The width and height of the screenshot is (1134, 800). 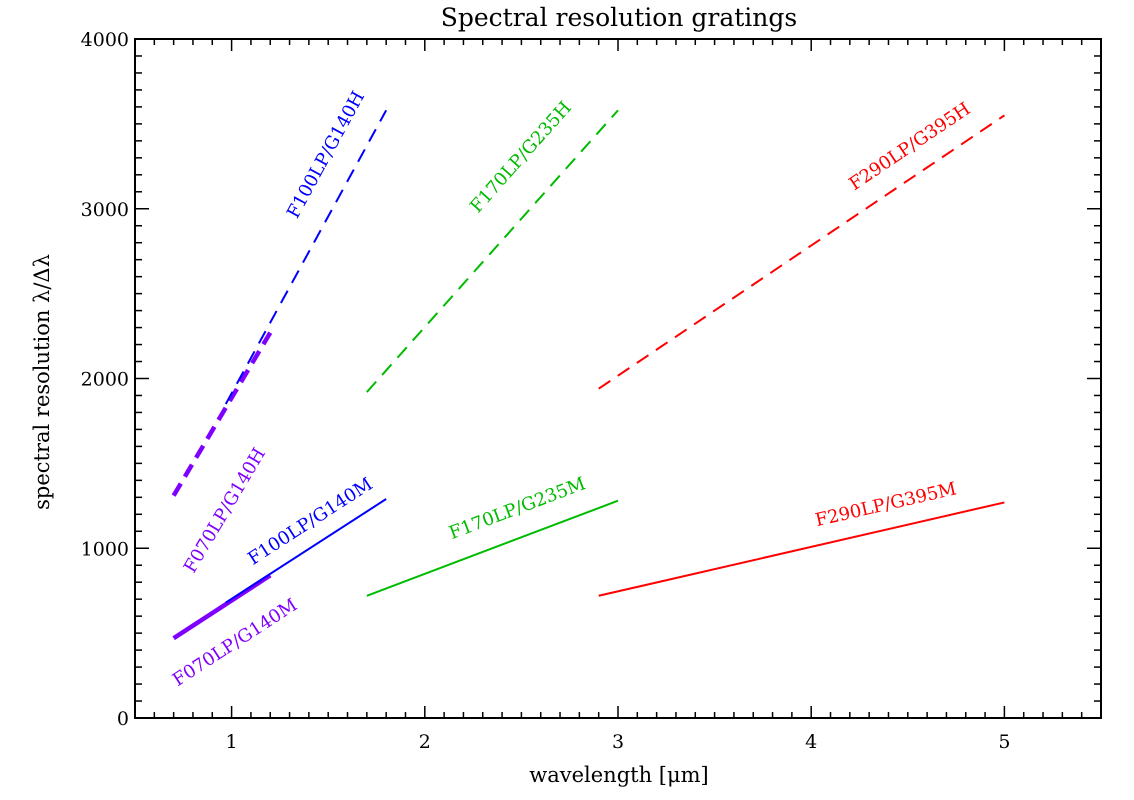 What do you see at coordinates (123, 719) in the screenshot?
I see `y-tick-label: 0` at bounding box center [123, 719].